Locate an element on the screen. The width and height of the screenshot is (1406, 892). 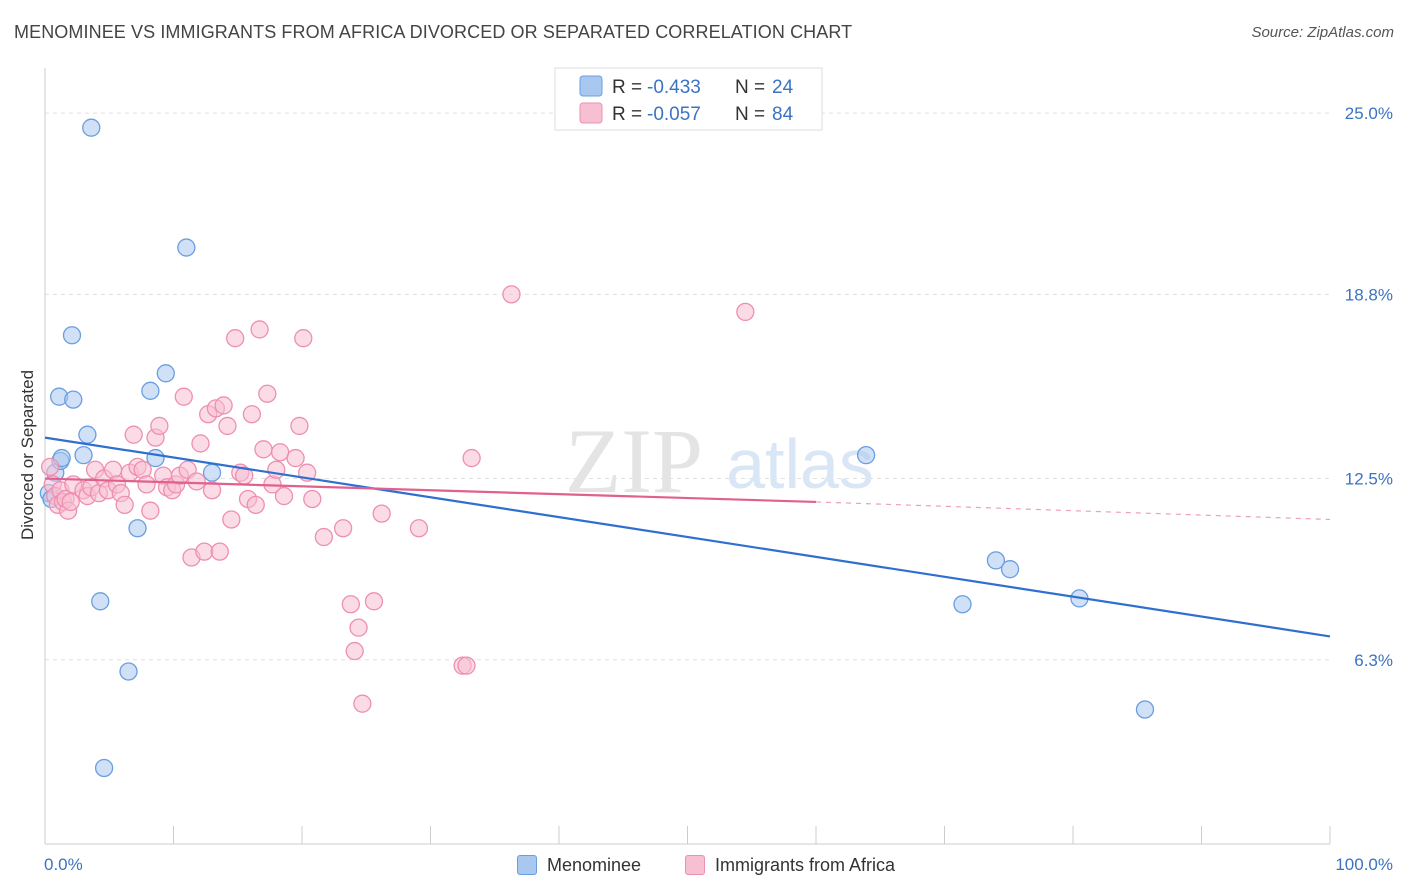
legend-r-value: -0.433 is located at coordinates (674, 87).